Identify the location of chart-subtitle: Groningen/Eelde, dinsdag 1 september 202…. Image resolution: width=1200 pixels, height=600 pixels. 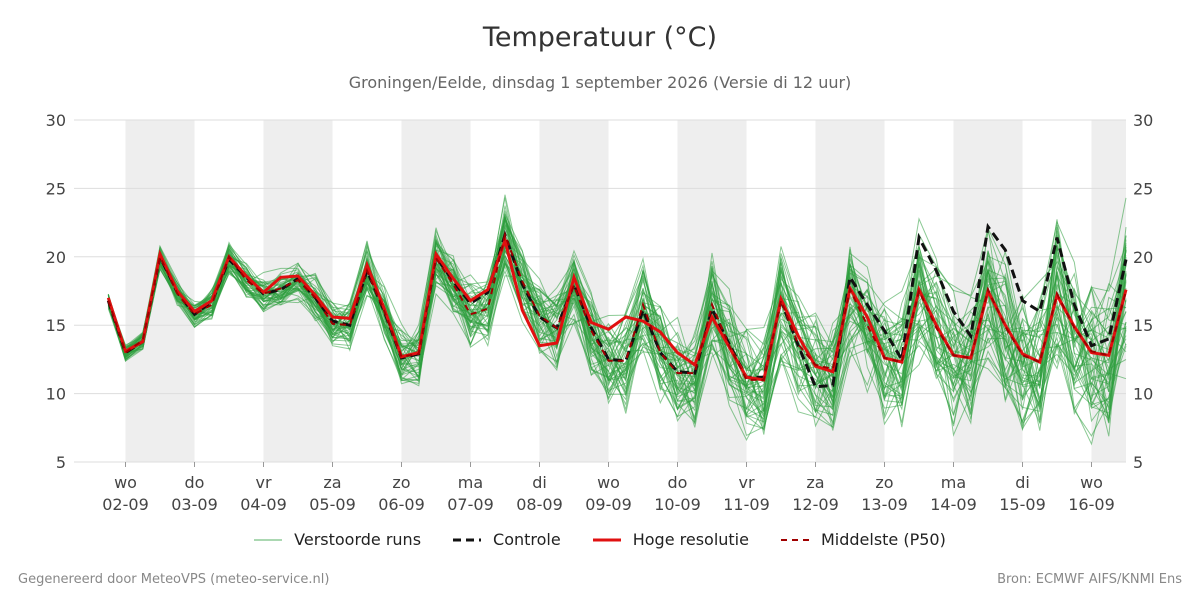
(600, 82).